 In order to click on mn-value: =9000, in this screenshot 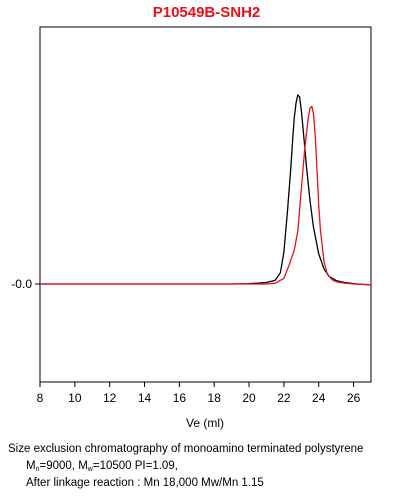, I will do `click(59, 466)`.